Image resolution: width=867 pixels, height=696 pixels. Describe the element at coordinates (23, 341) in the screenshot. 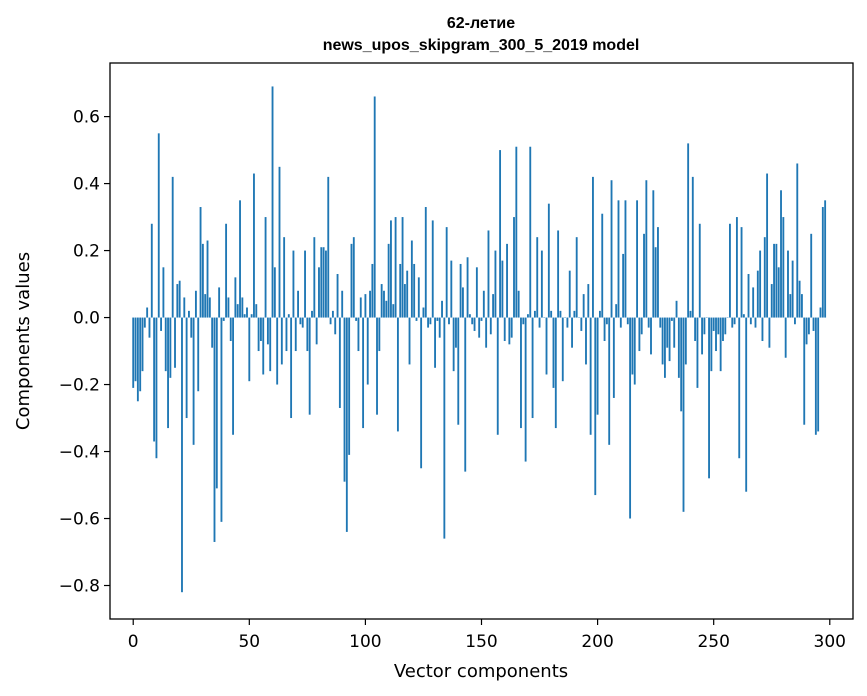

I see `y-axis-label: Components values` at that location.